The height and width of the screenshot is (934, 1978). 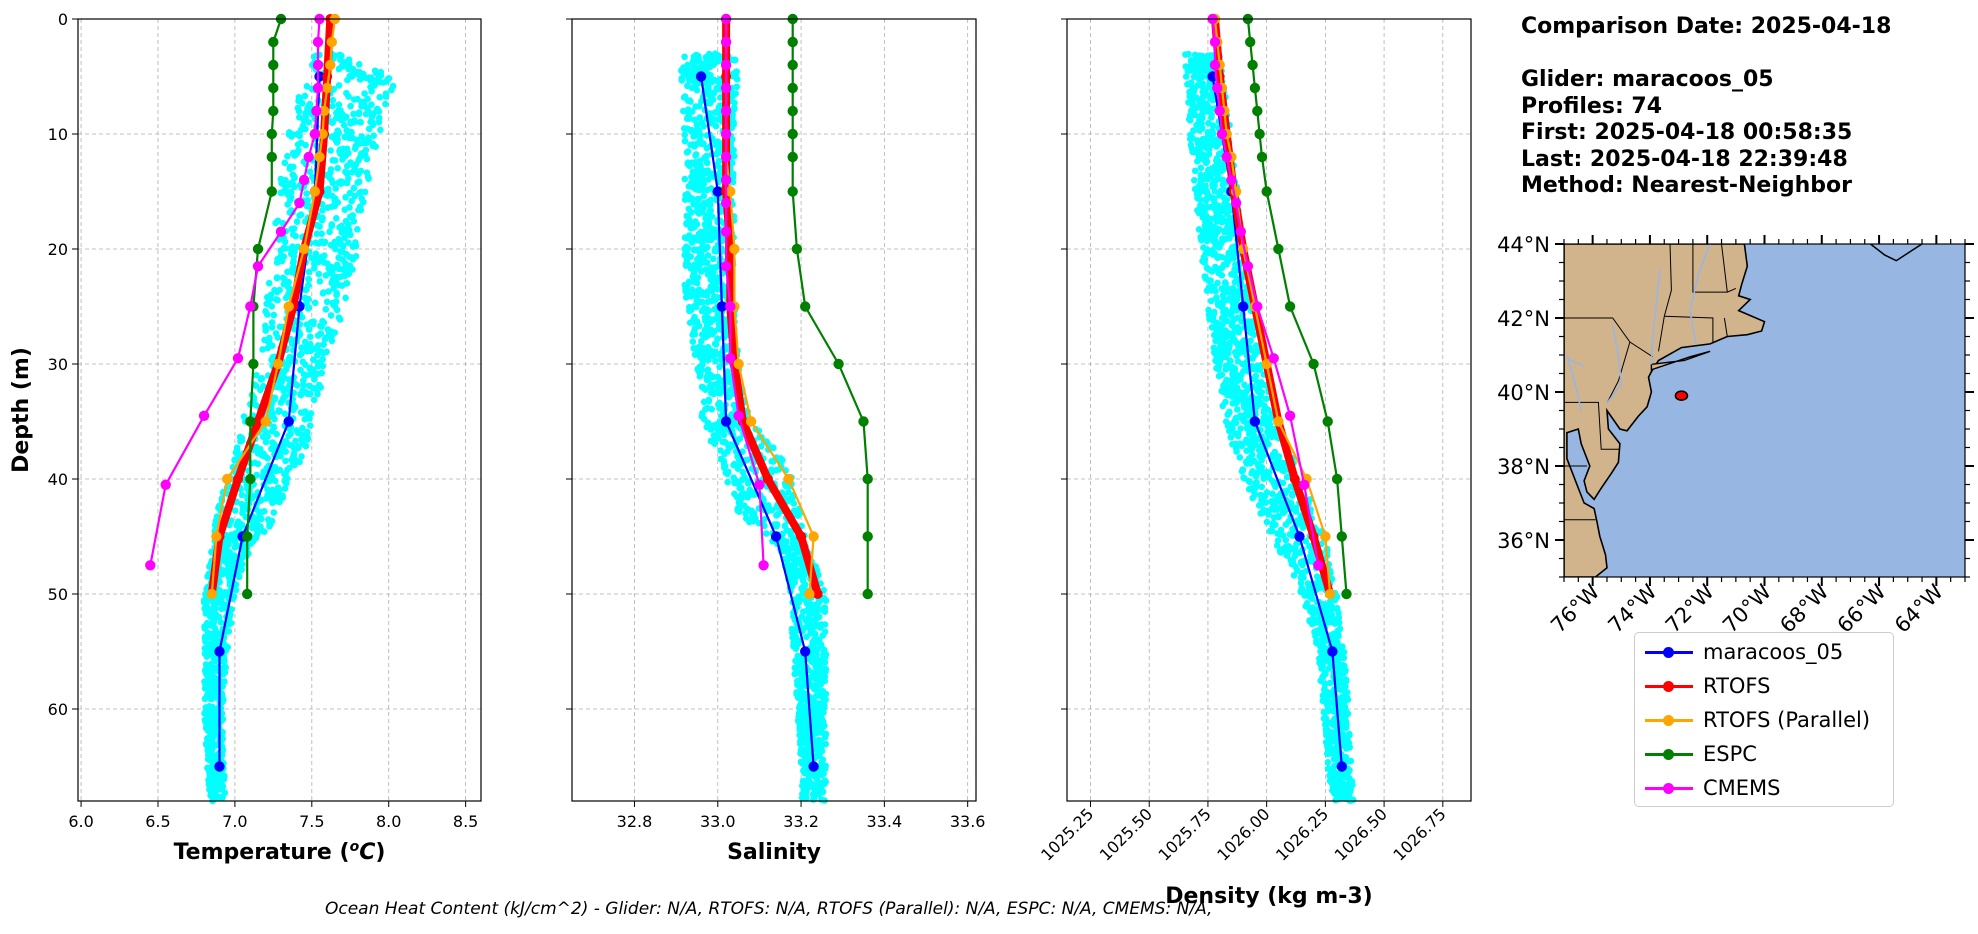 What do you see at coordinates (774, 852) in the screenshot?
I see `salinity-axis-label: Salinity` at bounding box center [774, 852].